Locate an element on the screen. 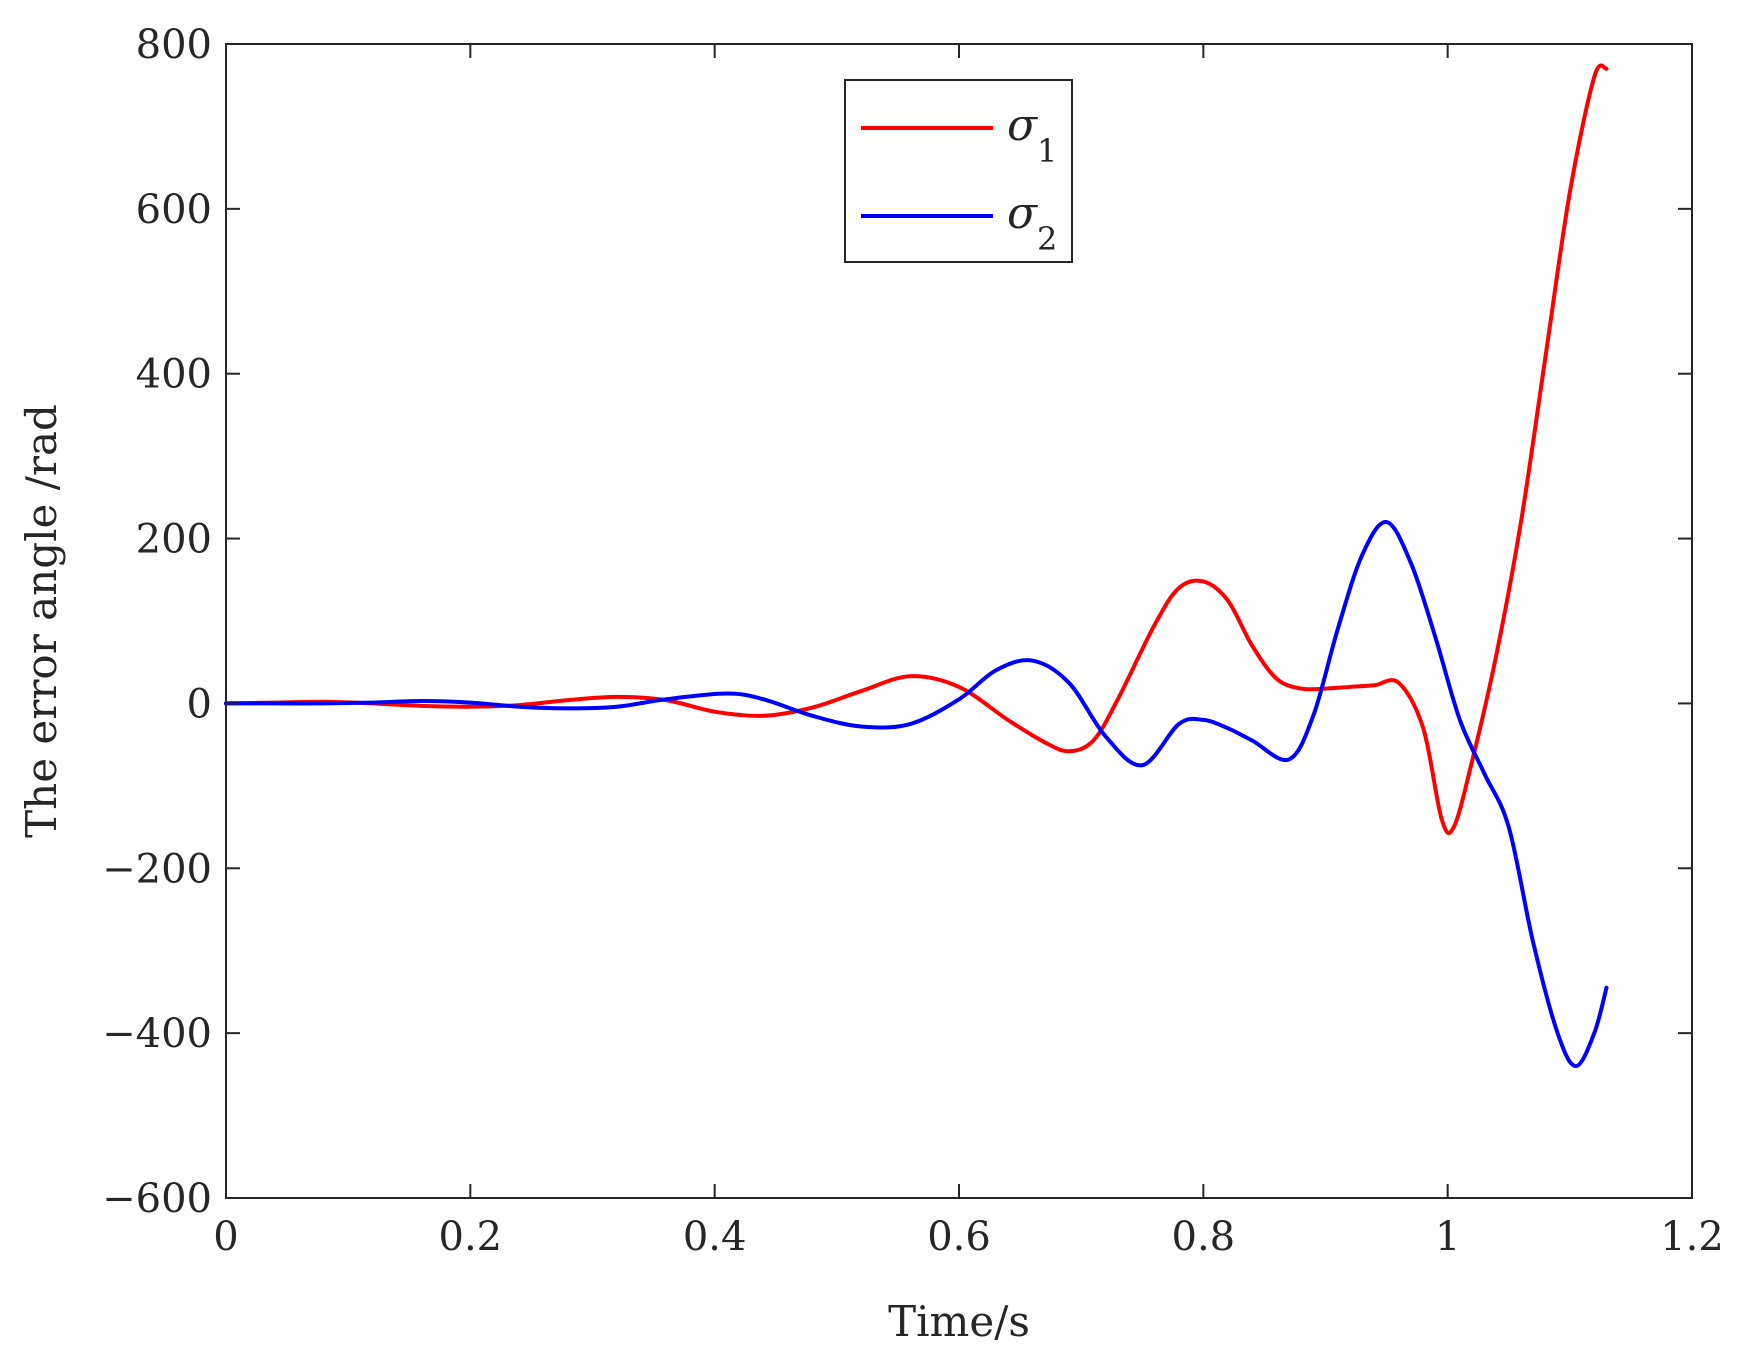 This screenshot has height=1360, width=1740. x-axis-label: Time/s is located at coordinates (959, 1321).